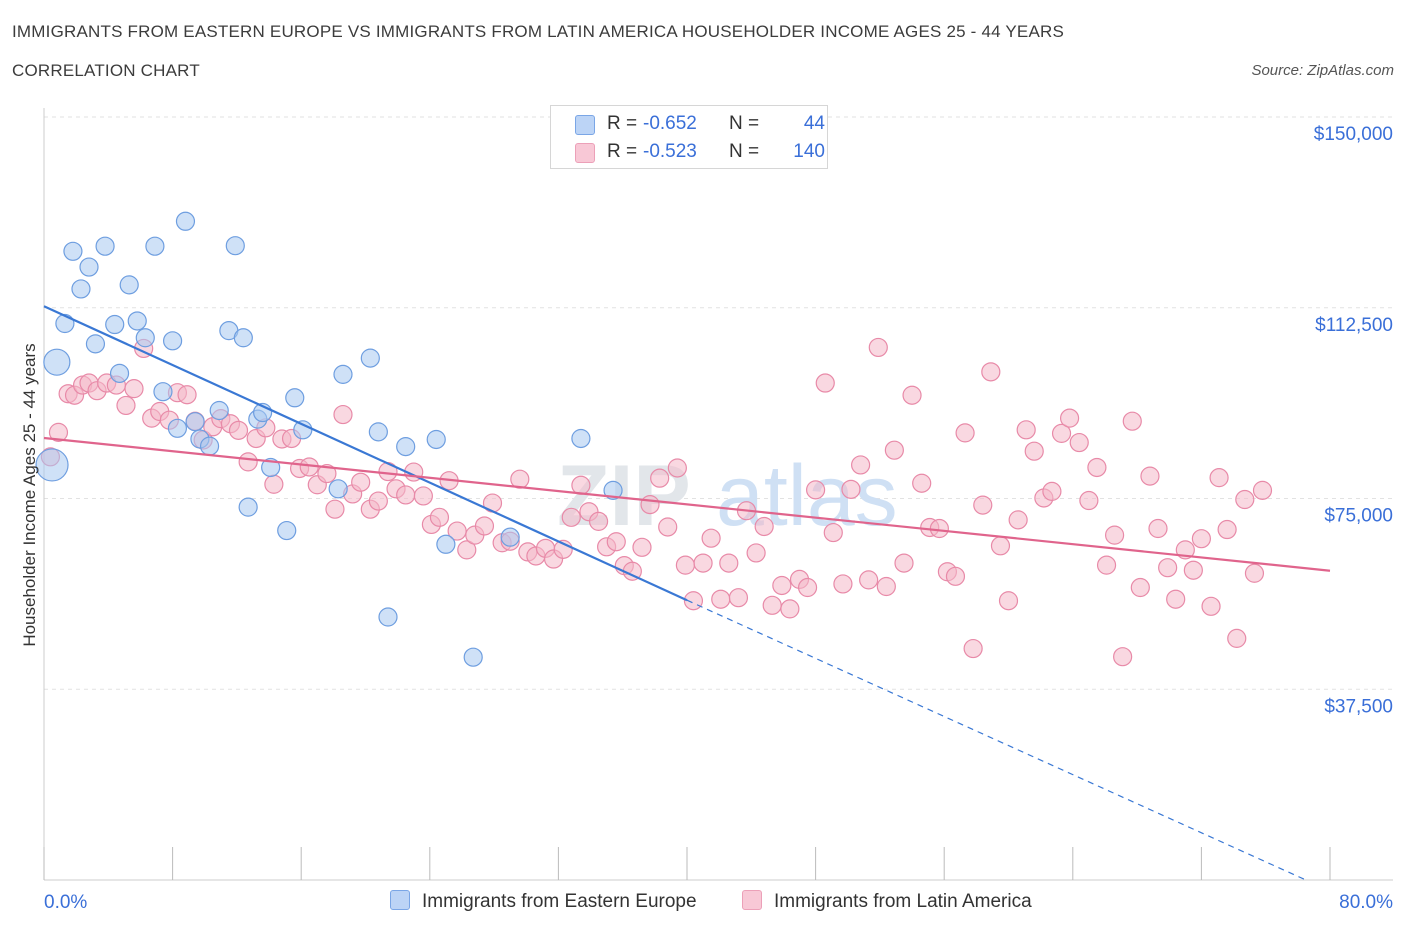 This screenshot has height=930, width=1406. What do you see at coordinates (807, 496) in the screenshot?
I see `watermark-atlas: atlas` at bounding box center [807, 496].